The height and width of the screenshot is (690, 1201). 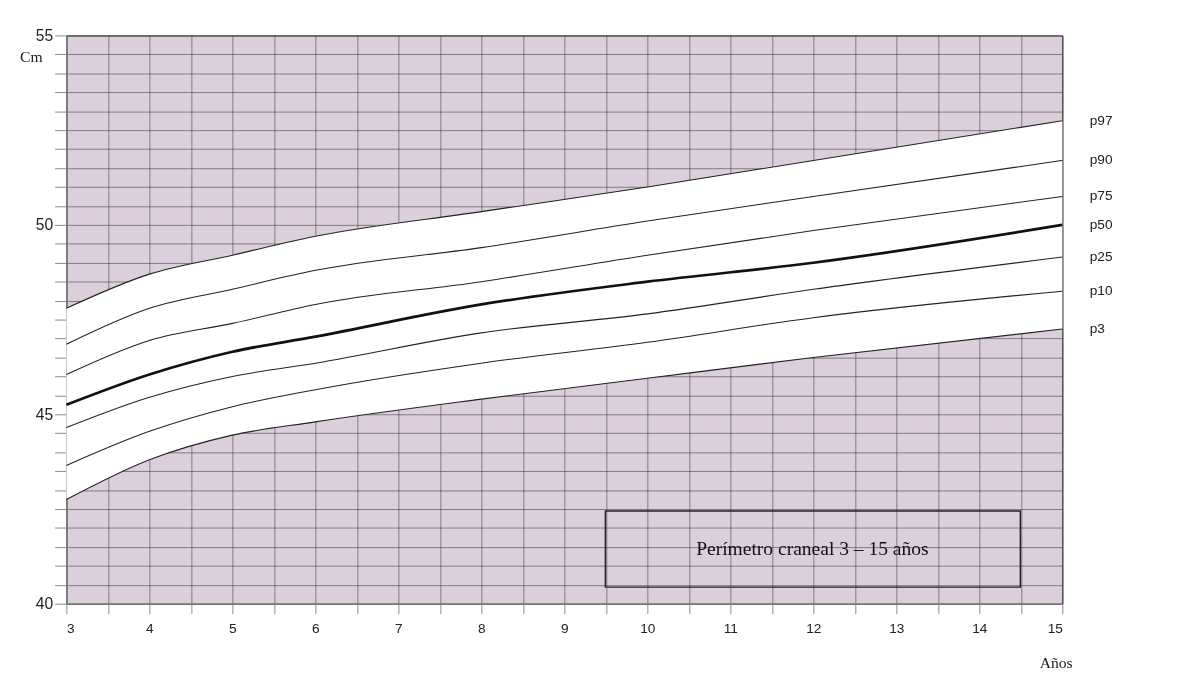 What do you see at coordinates (482, 628) in the screenshot?
I see `x-tick-label: 8` at bounding box center [482, 628].